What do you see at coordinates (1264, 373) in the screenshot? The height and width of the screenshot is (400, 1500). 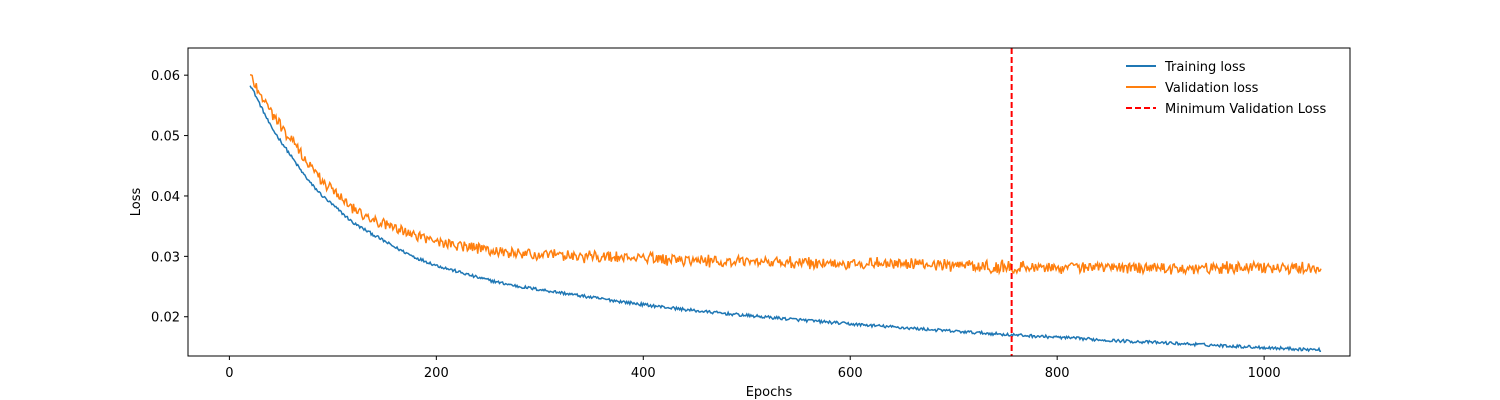 I see `x-tick-label: 1000` at bounding box center [1264, 373].